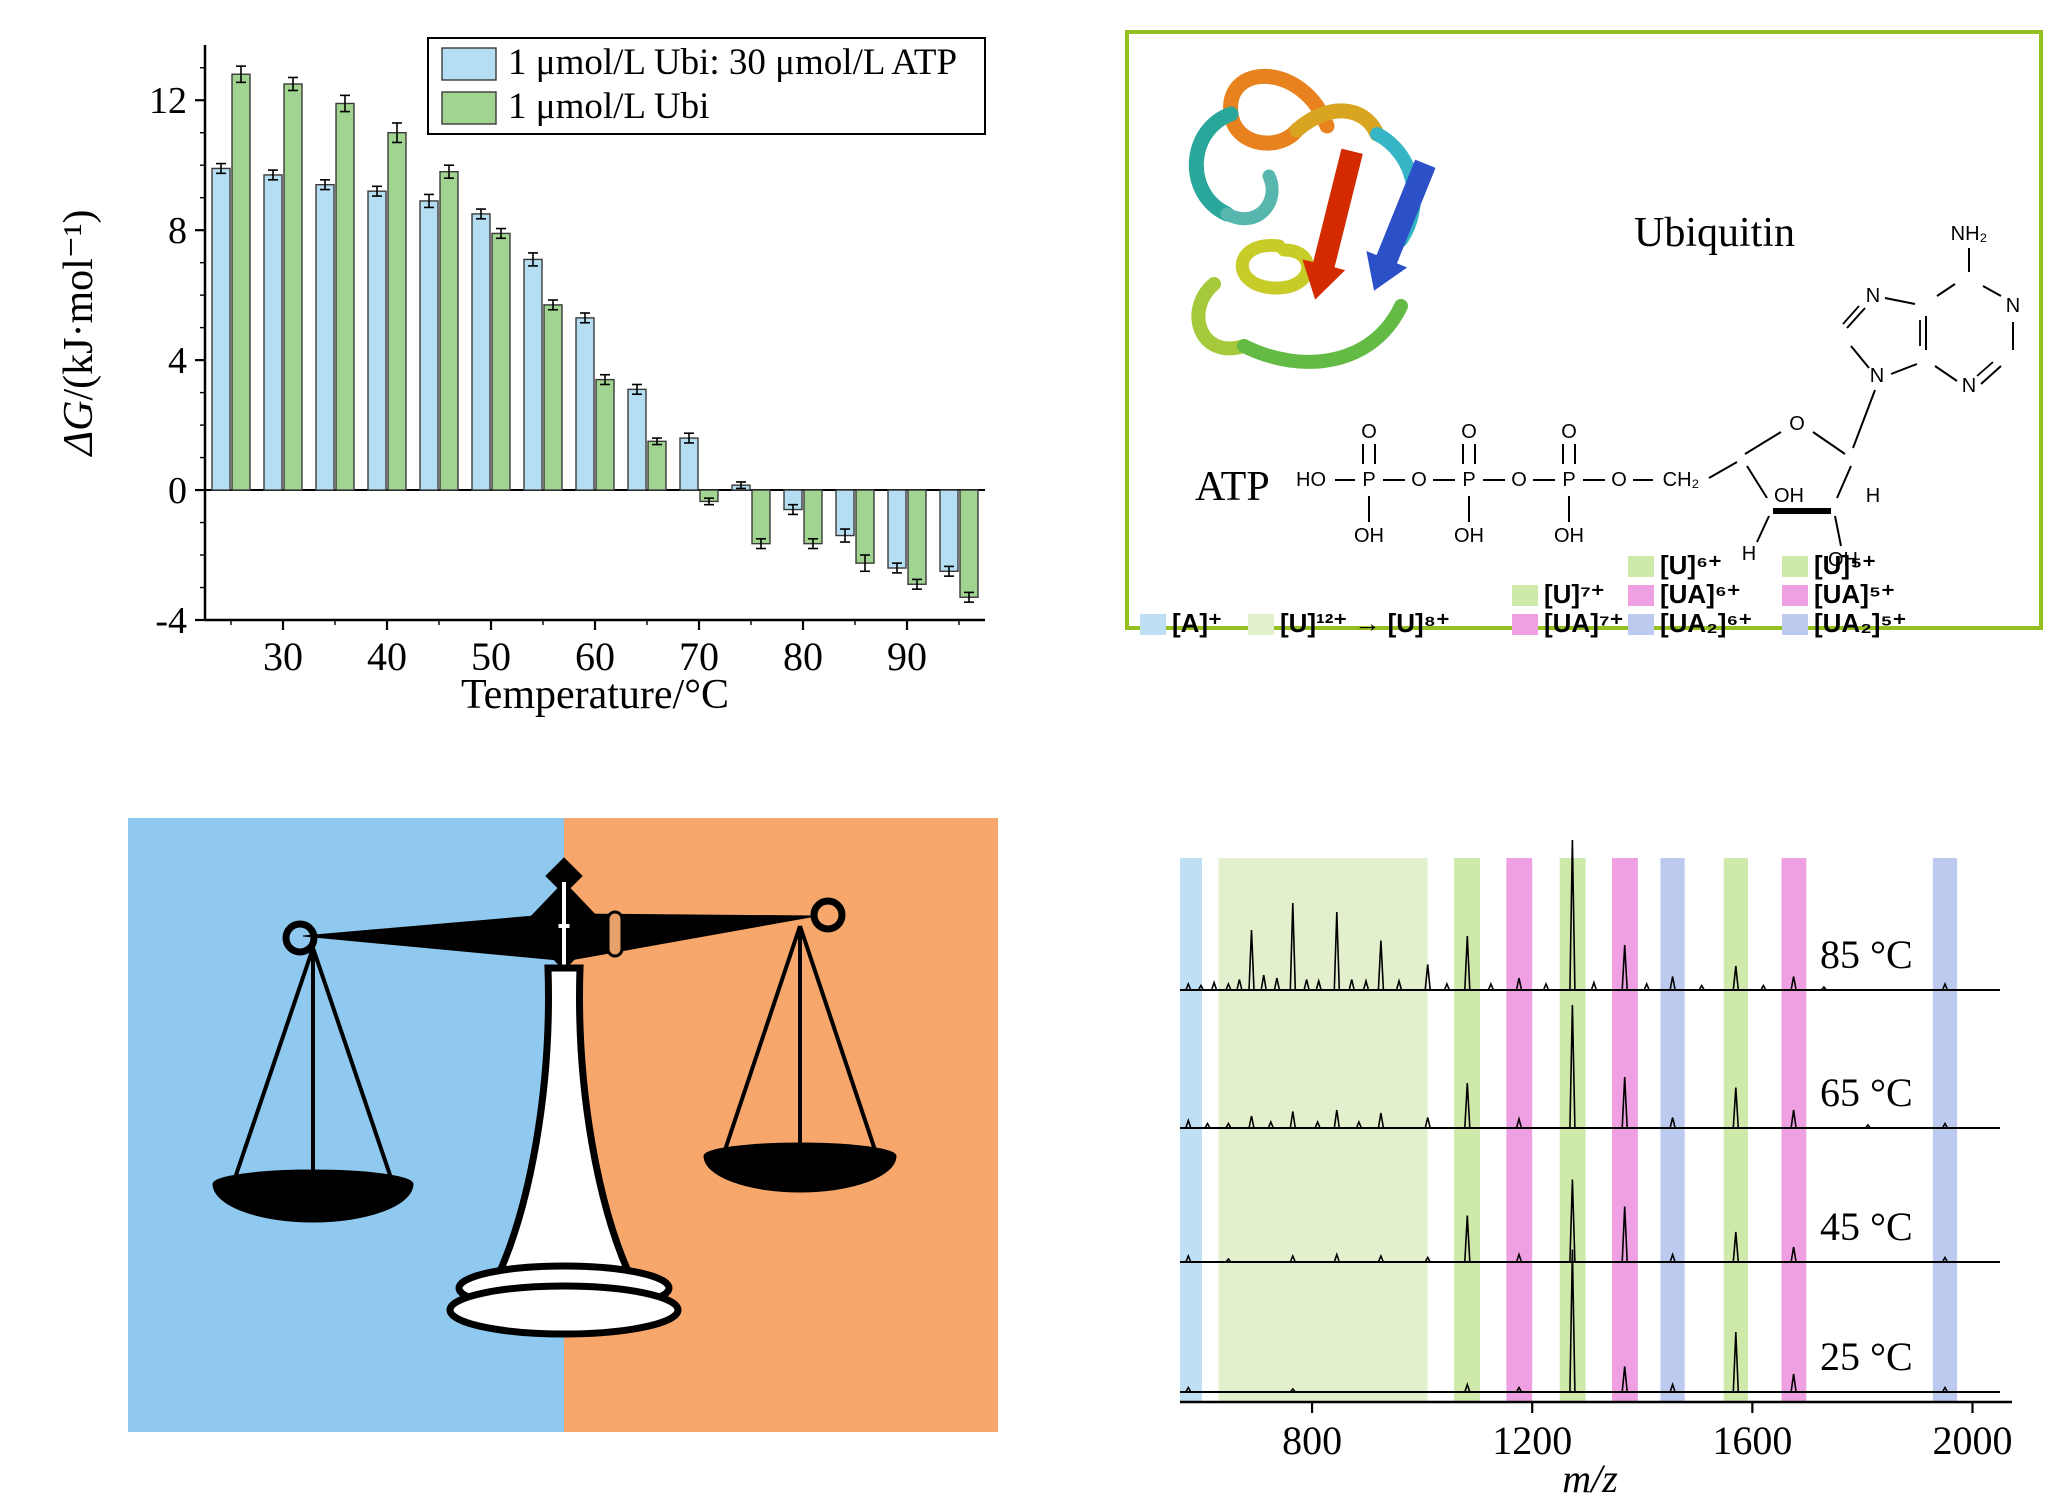 The width and height of the screenshot is (2047, 1496). I want to click on atom-label-ribose-h1: H, so click(1873, 496).